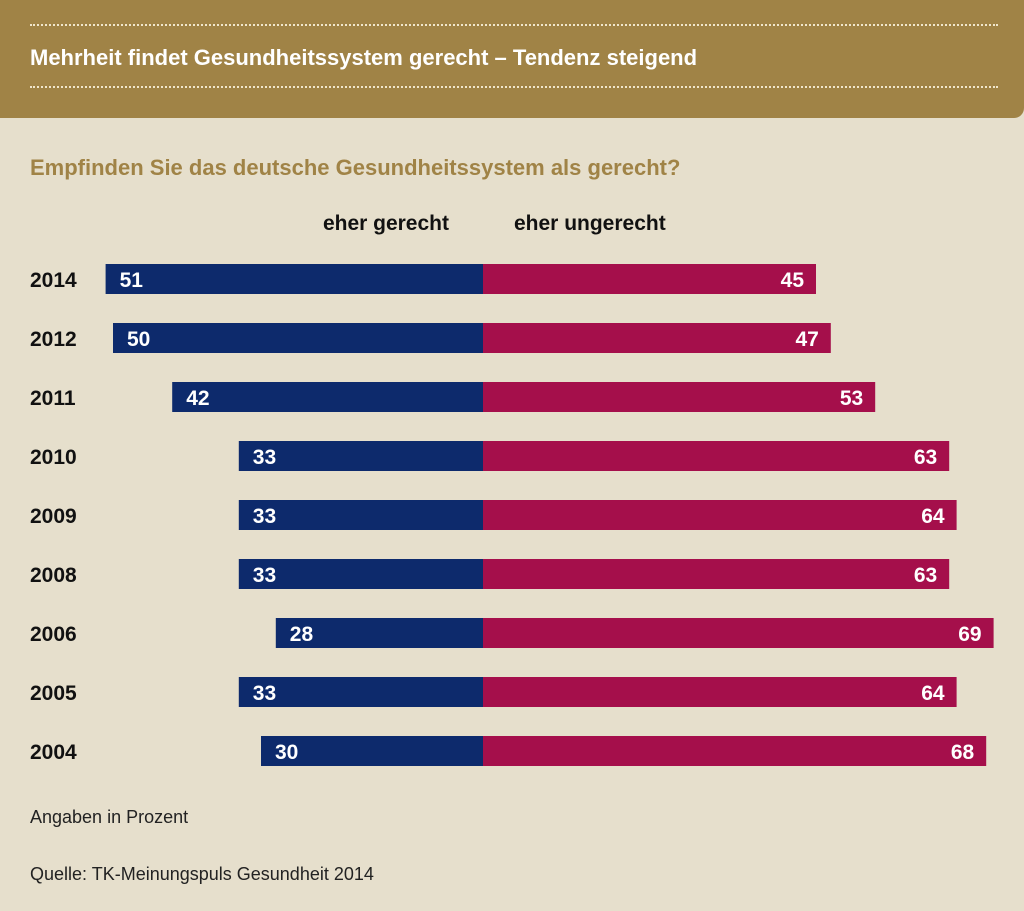 The width and height of the screenshot is (1024, 911). What do you see at coordinates (53, 280) in the screenshot?
I see `year-label: 2014` at bounding box center [53, 280].